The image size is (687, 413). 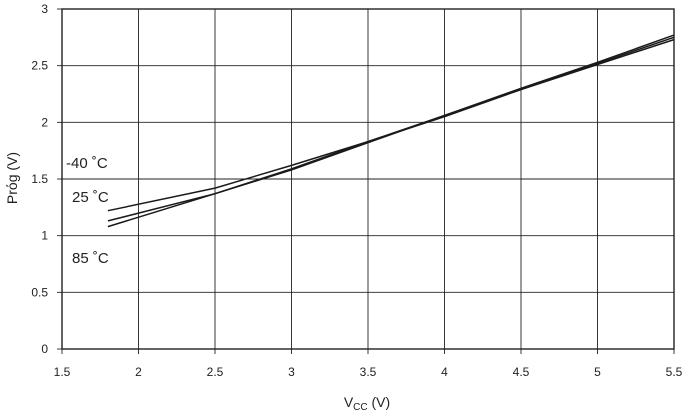 I want to click on annotation-85c: 85 ˚C, so click(x=90, y=258).